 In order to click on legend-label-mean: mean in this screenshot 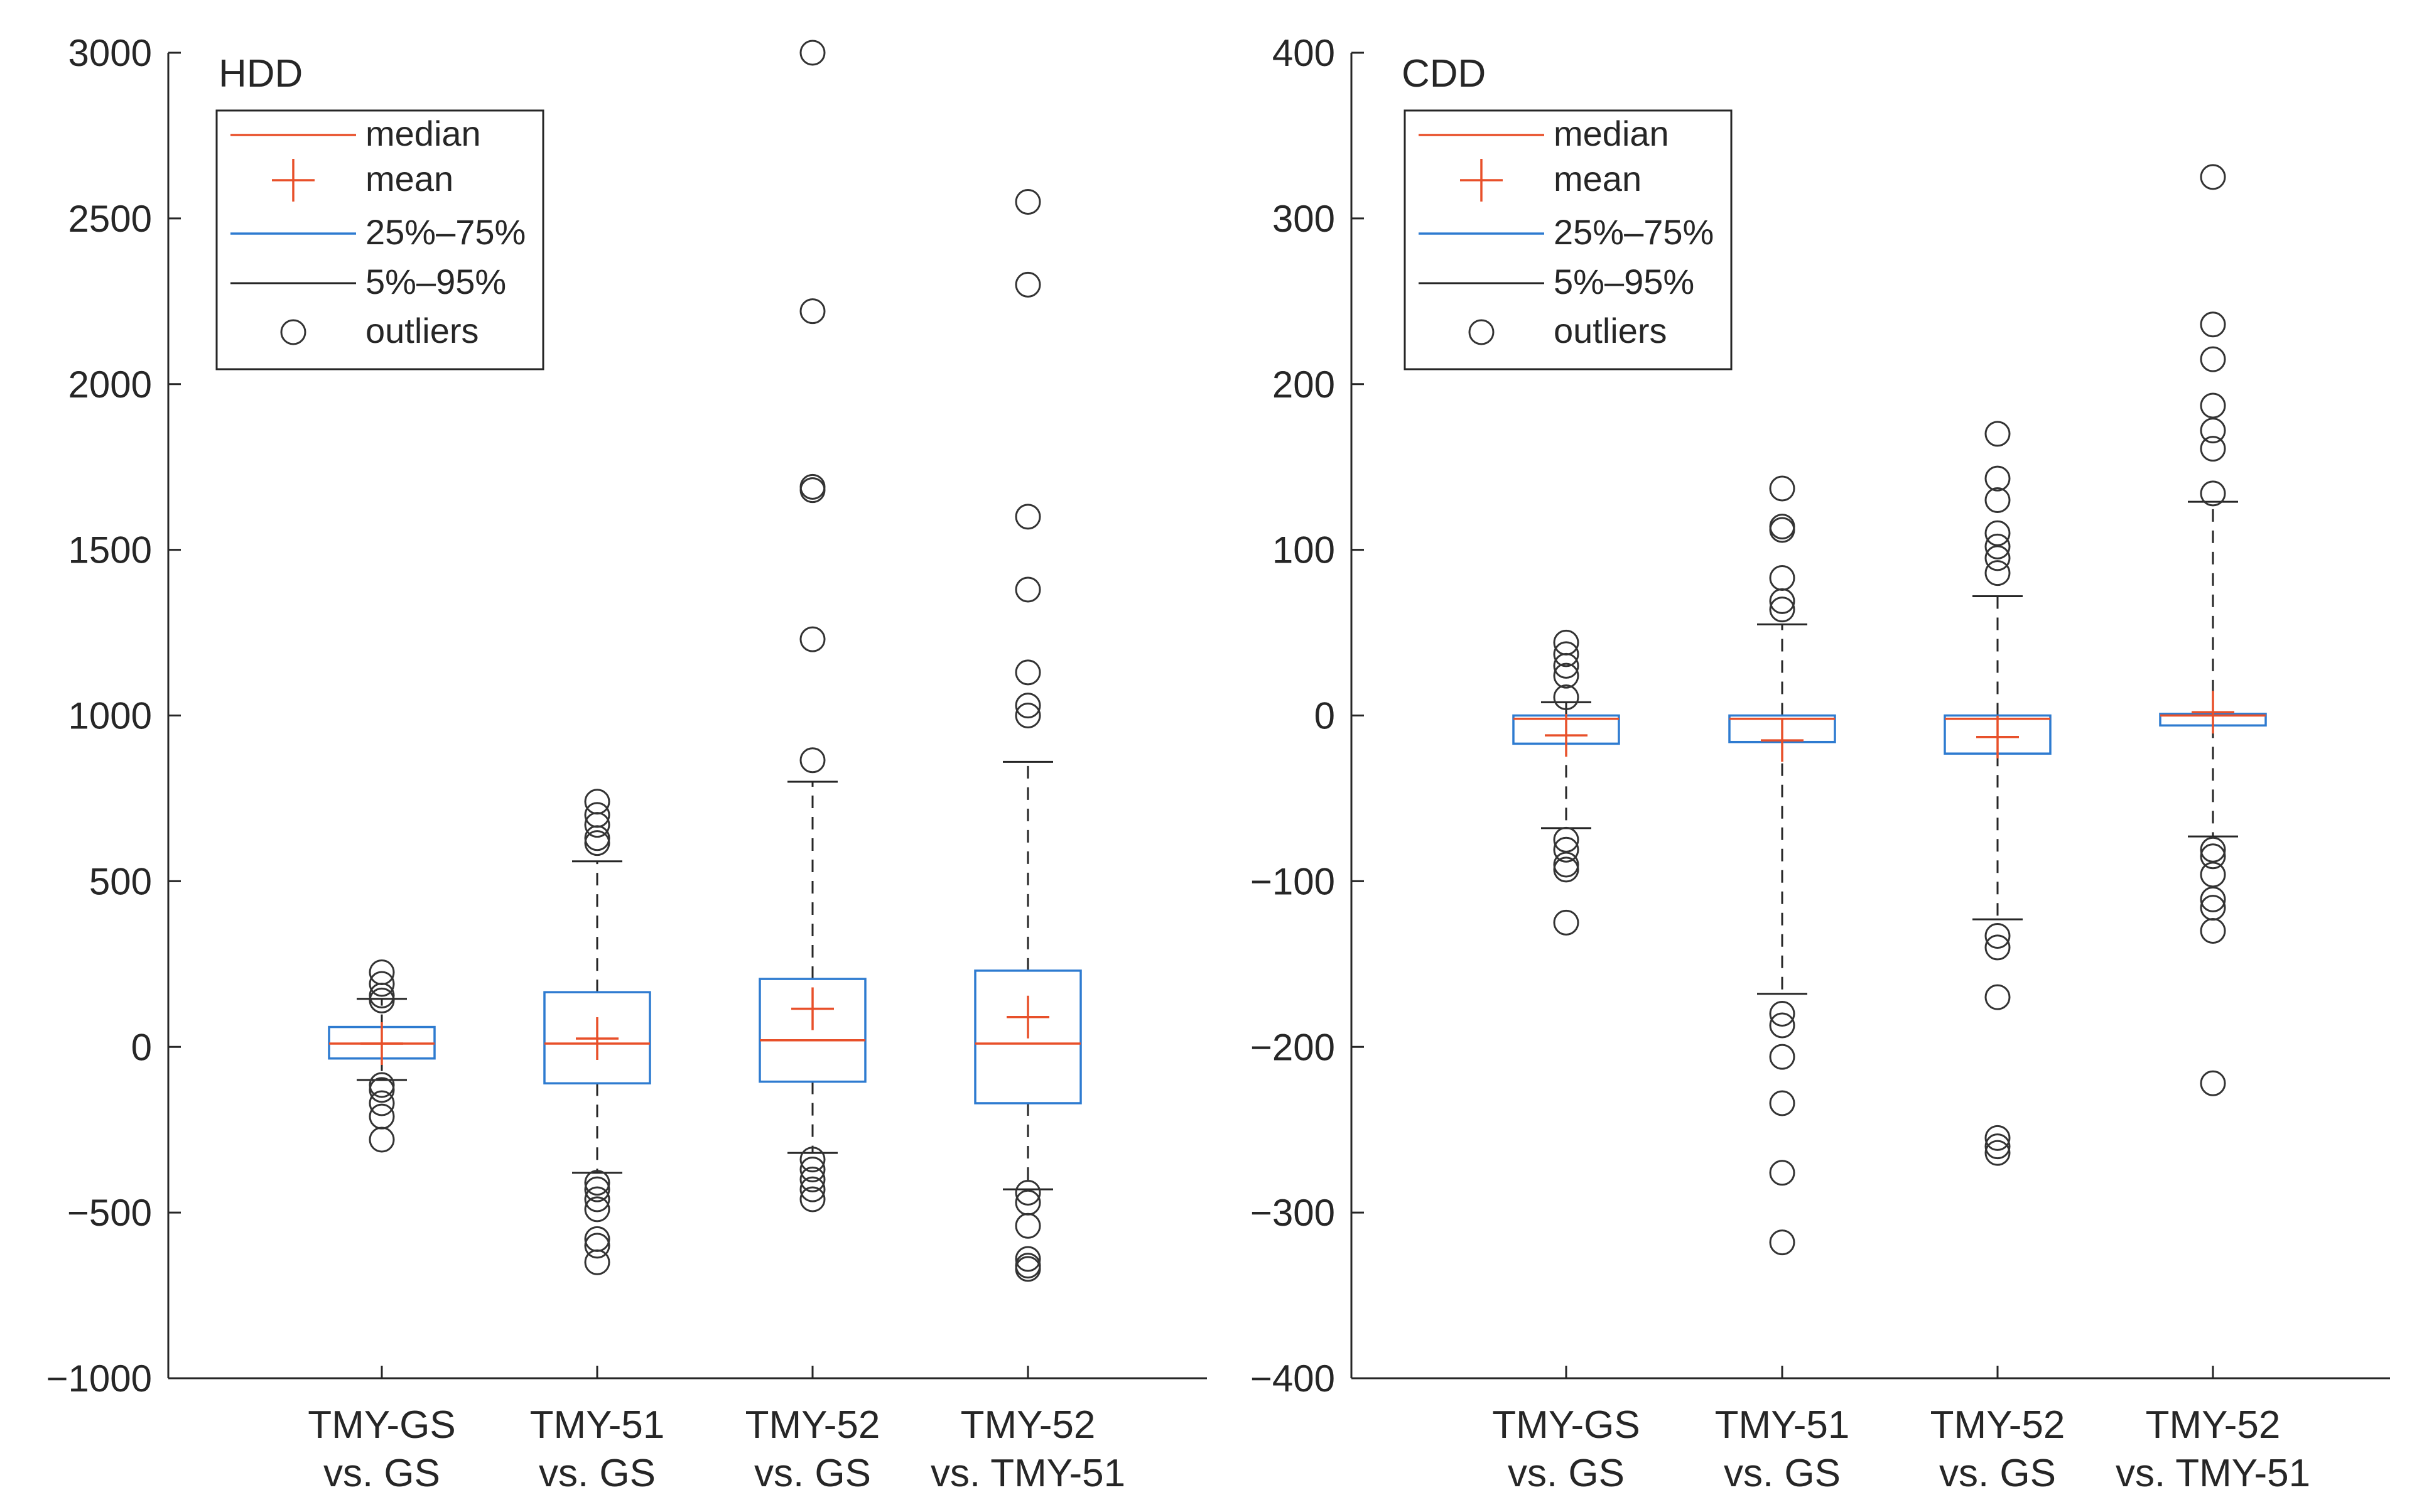, I will do `click(1598, 178)`.